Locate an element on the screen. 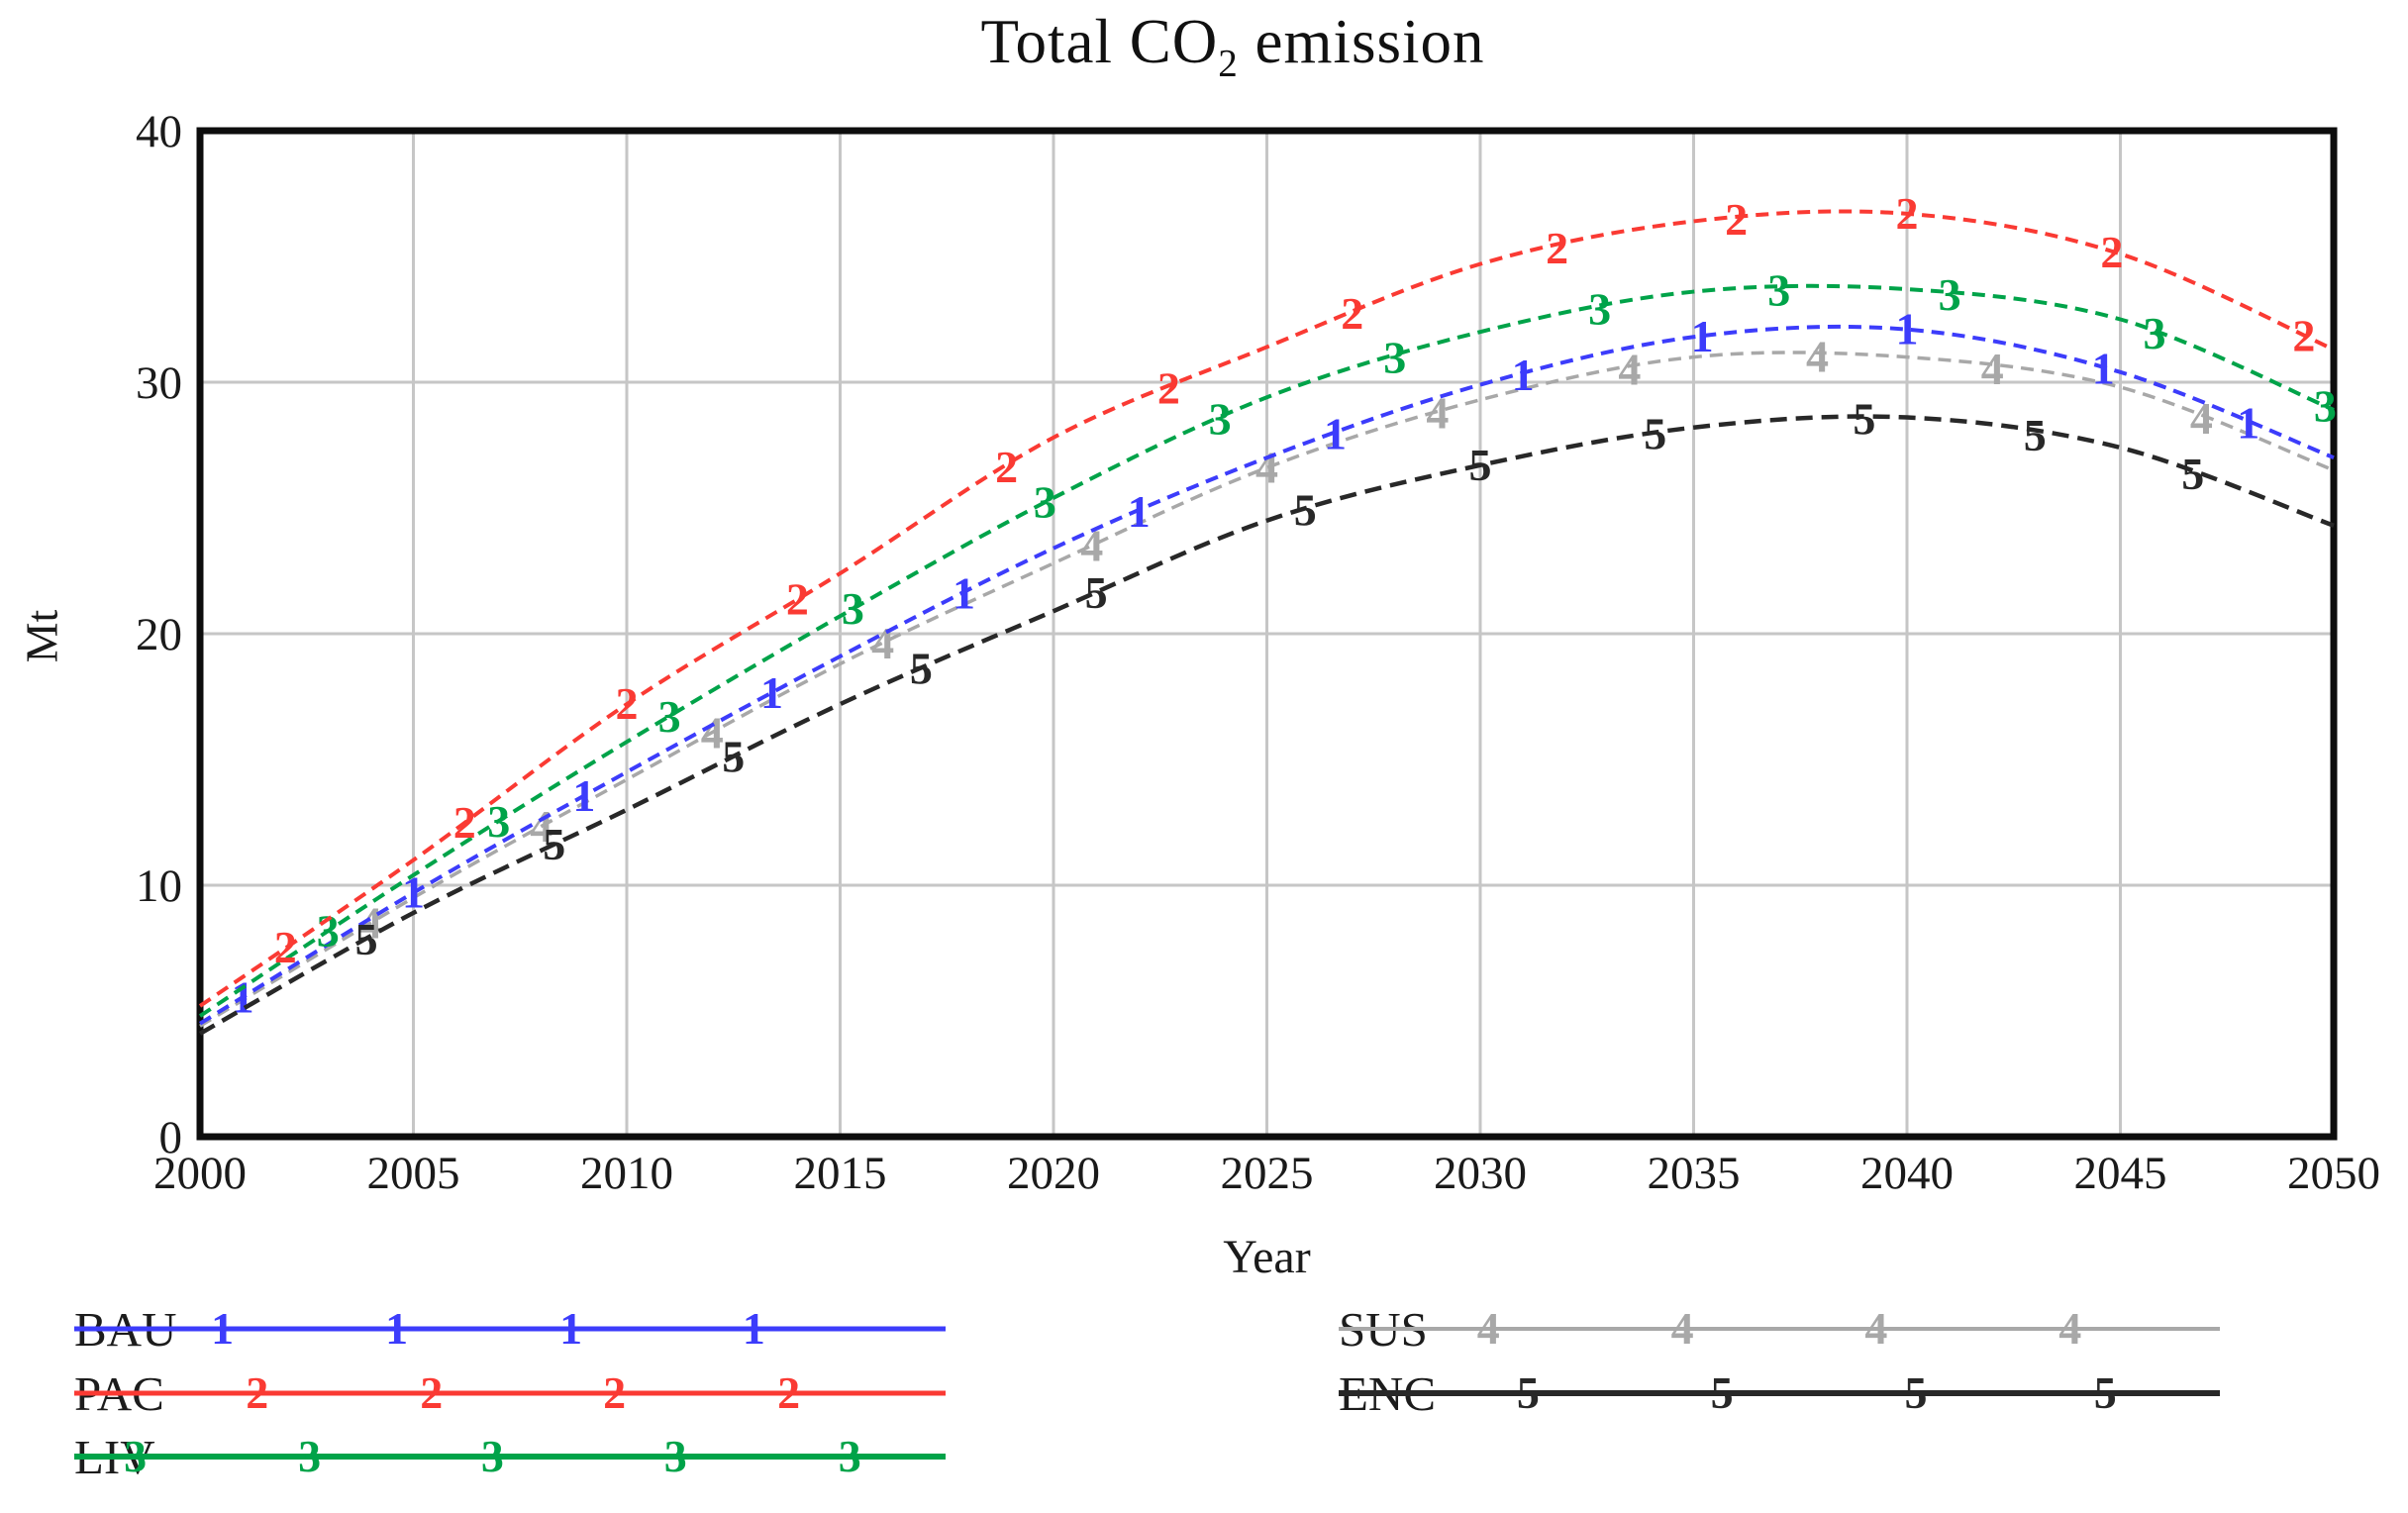 The width and height of the screenshot is (2408, 1513). y-tick-label: 10 is located at coordinates (159, 886).